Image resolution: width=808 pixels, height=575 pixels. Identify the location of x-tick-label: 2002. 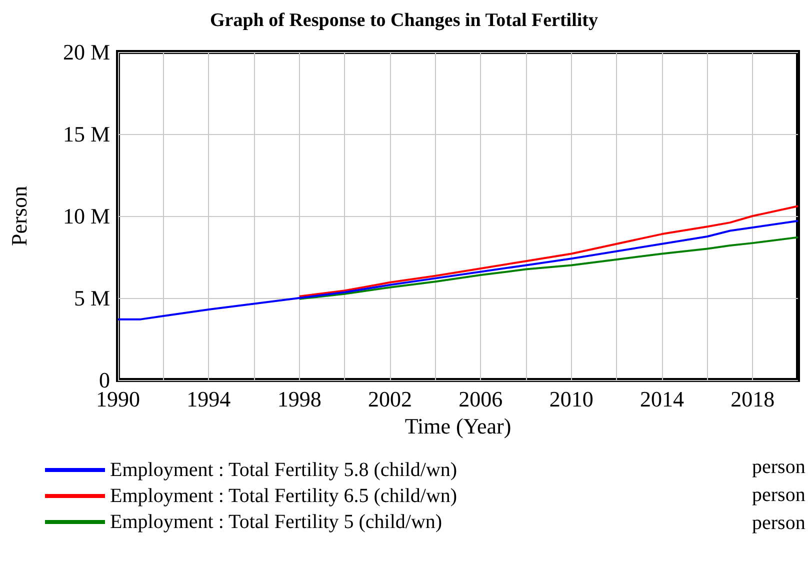
(390, 399).